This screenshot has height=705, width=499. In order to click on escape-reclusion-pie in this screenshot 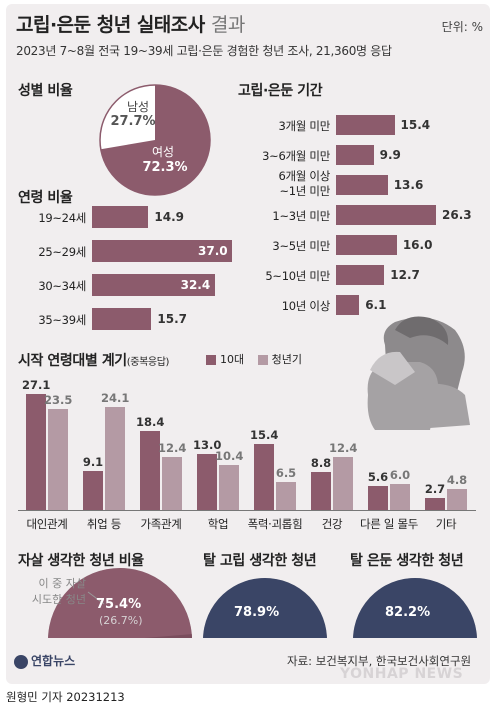, I will do `click(415, 608)`.